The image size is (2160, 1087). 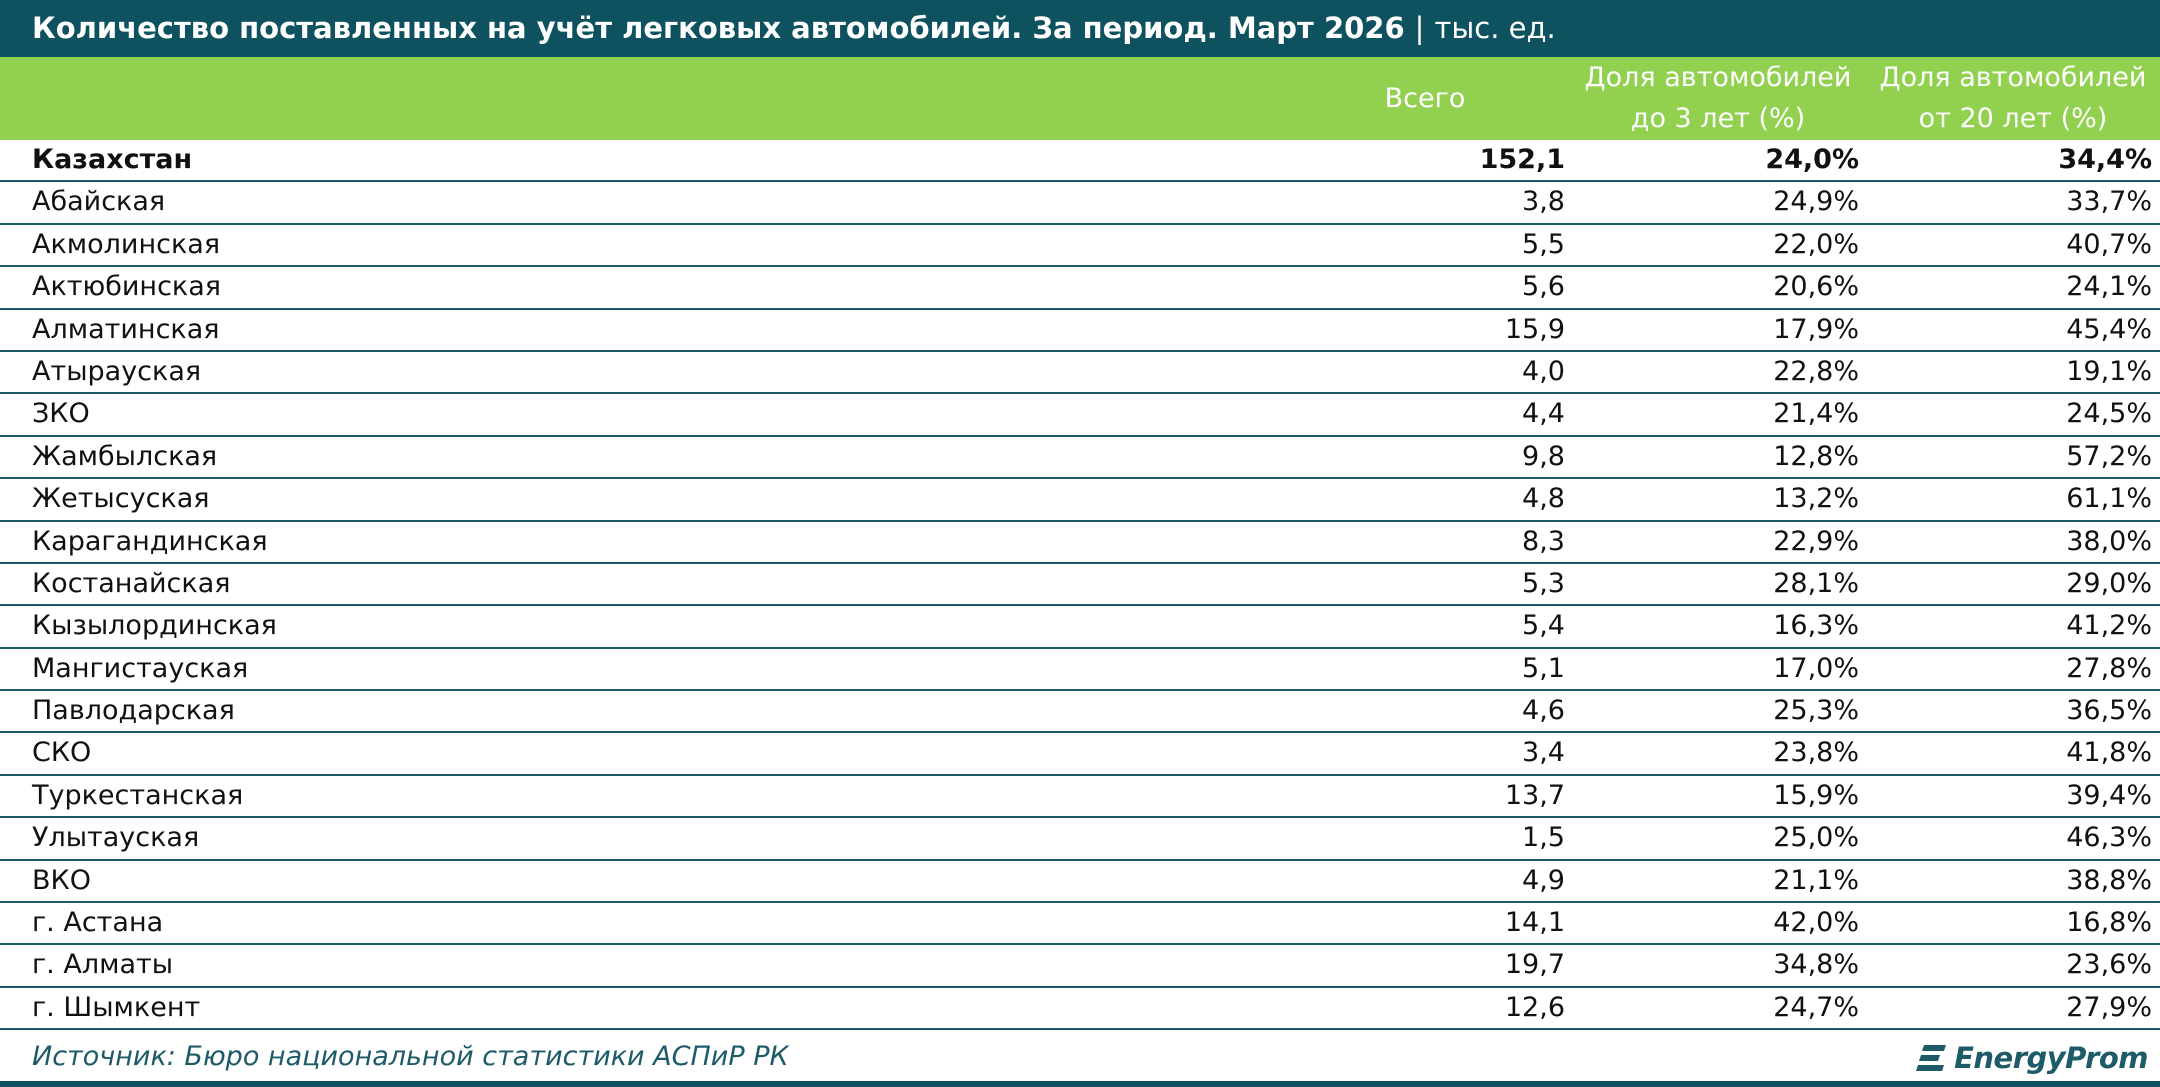 I want to click on row-value-total: 5,4, so click(x=1543, y=626).